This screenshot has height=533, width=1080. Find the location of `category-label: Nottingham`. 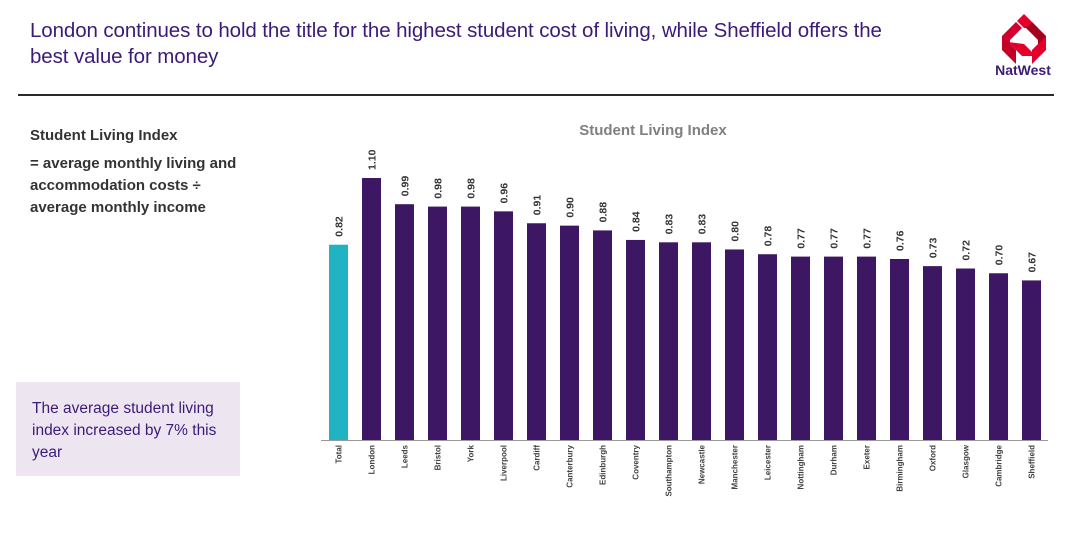

category-label: Nottingham is located at coordinates (801, 467).